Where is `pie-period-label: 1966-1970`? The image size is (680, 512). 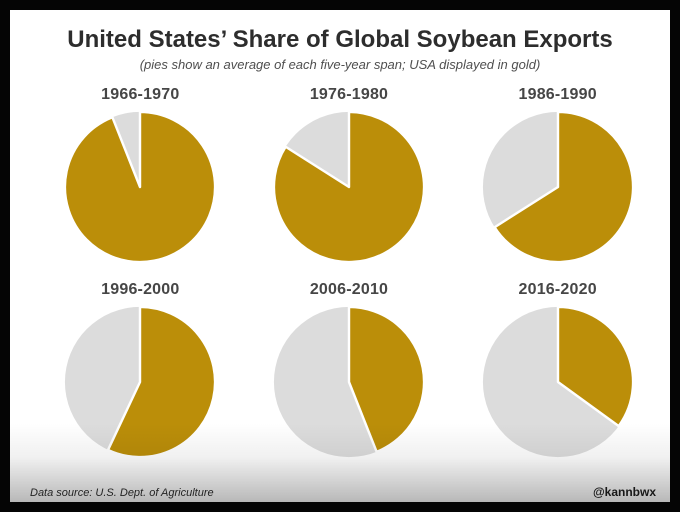
pie-period-label: 1966-1970 is located at coordinates (140, 95).